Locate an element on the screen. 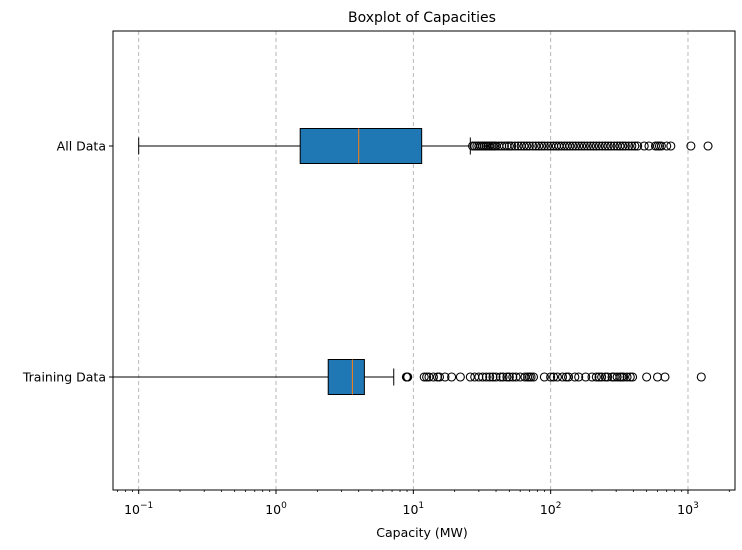 Image resolution: width=742 pixels, height=550 pixels. x-tick-label: 10⁻¹ is located at coordinates (138, 509).